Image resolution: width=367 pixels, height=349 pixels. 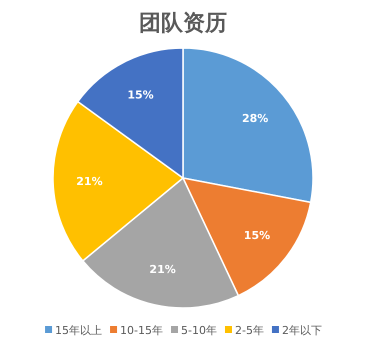 I want to click on legend-label: 5-10年, so click(x=199, y=330).